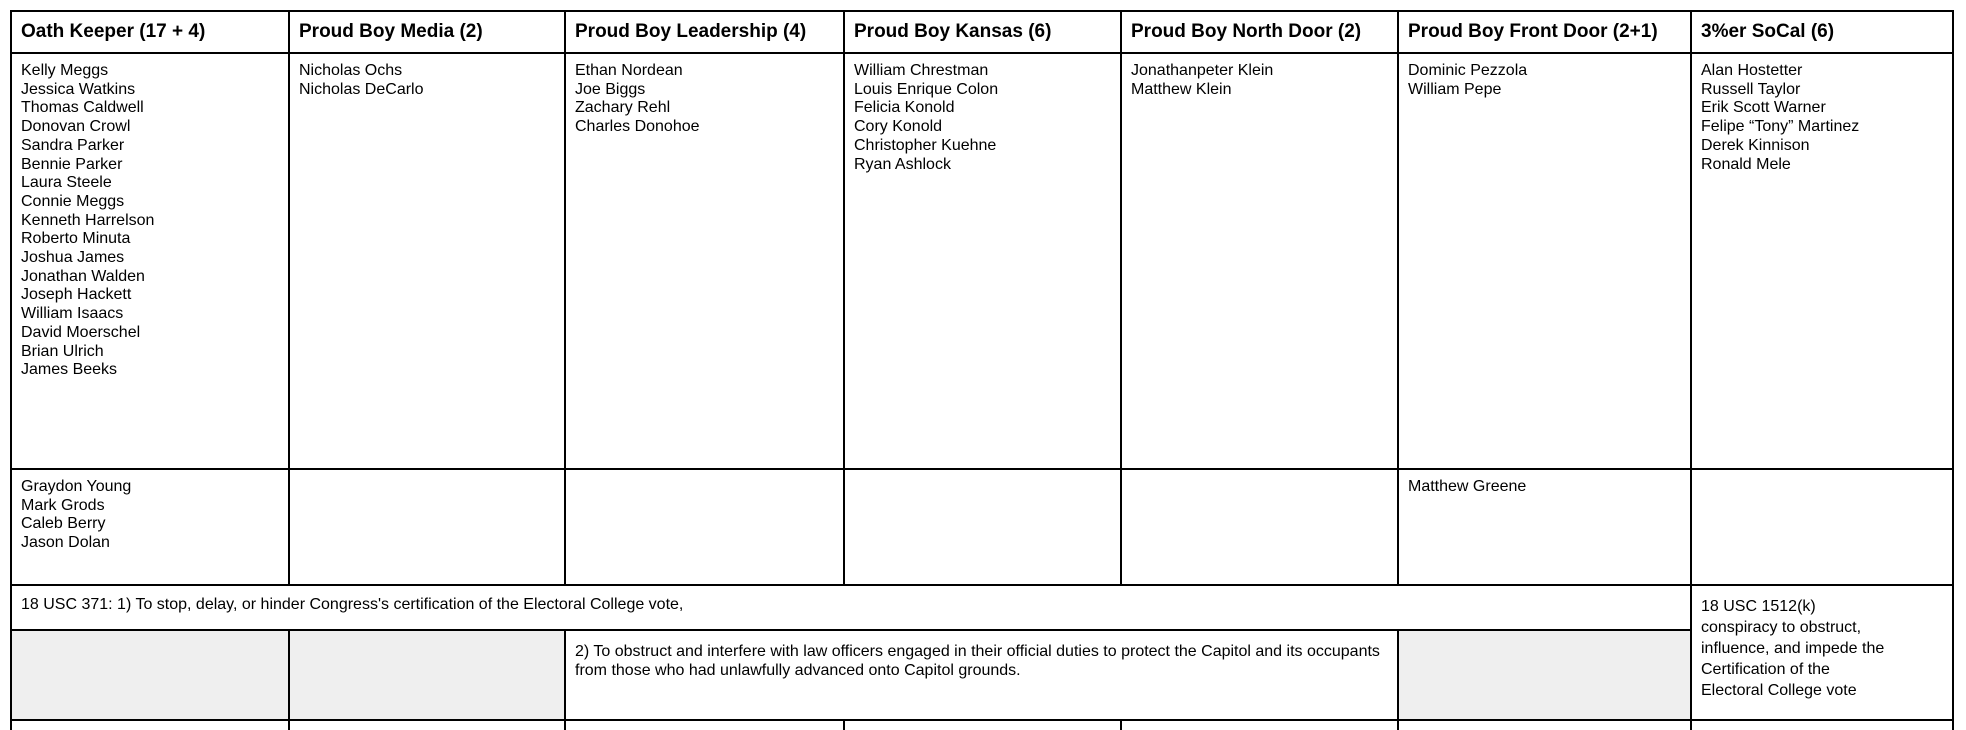  I want to click on bottom-row, so click(982, 724).